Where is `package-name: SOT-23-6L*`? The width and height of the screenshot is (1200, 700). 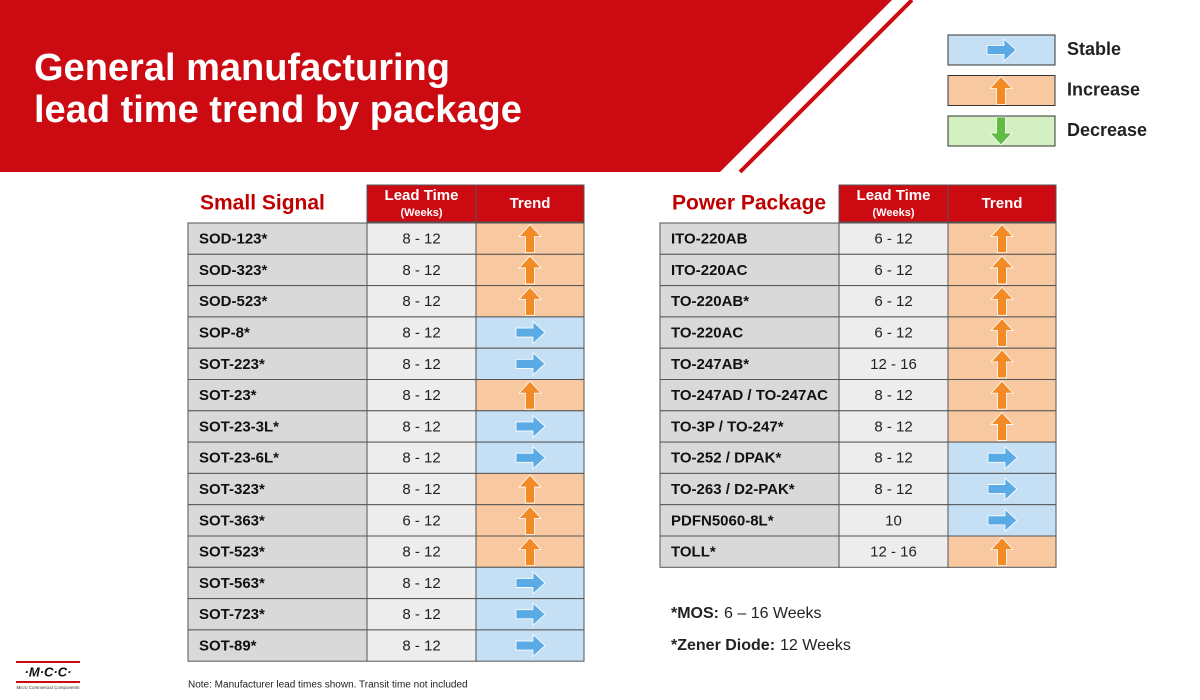 package-name: SOT-23-6L* is located at coordinates (239, 458).